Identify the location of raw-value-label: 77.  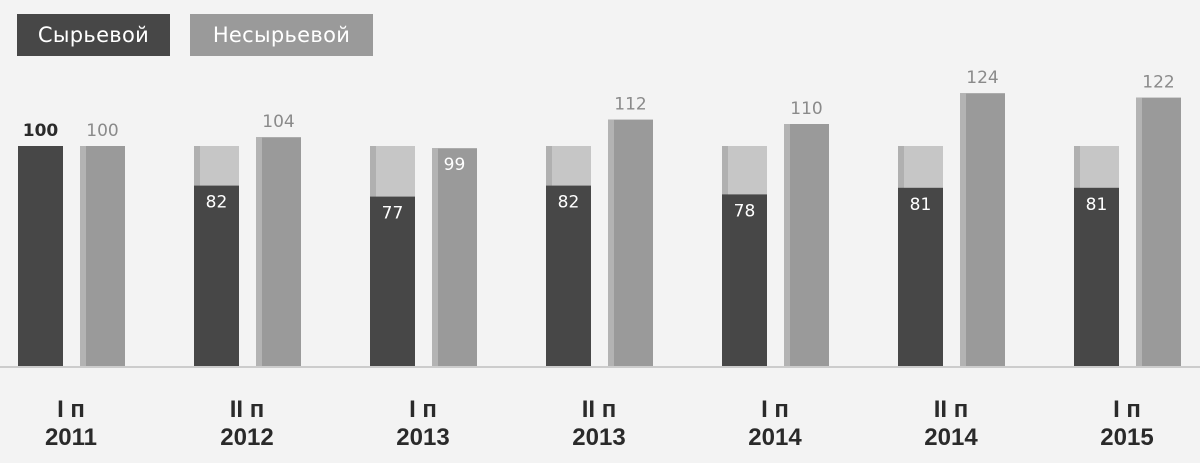
(393, 214).